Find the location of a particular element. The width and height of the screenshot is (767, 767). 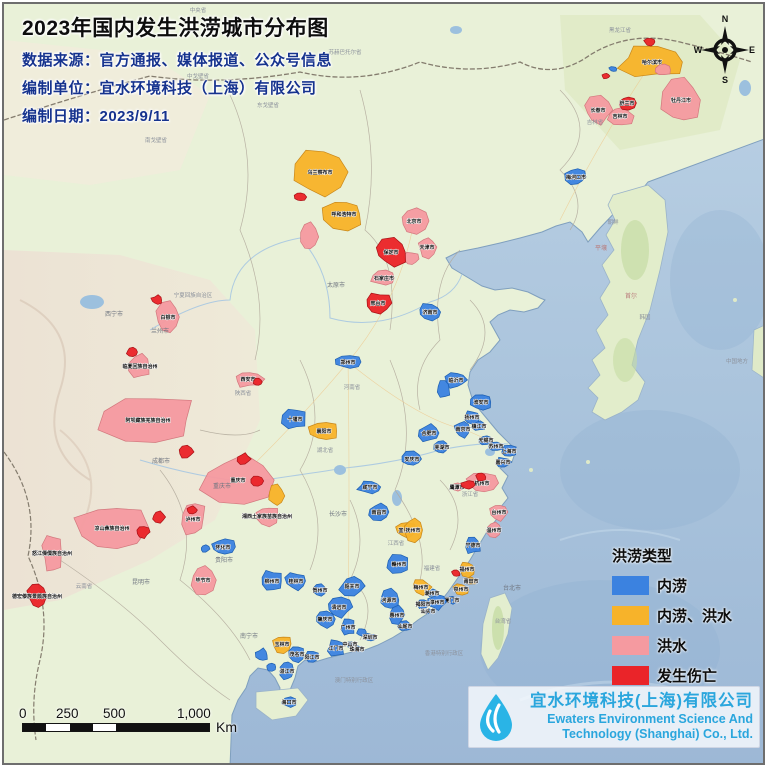

basemap-label: 朝鲜 is located at coordinates (613, 222).